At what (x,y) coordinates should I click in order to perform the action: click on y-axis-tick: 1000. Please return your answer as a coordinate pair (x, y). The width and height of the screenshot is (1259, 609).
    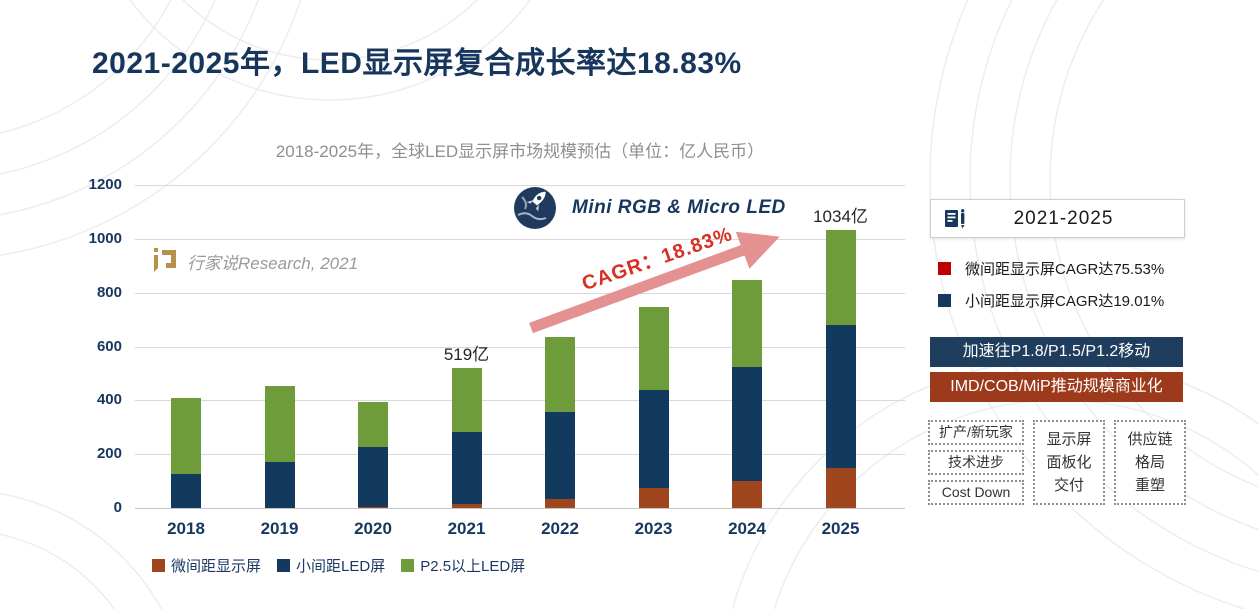
    Looking at the image, I should click on (105, 238).